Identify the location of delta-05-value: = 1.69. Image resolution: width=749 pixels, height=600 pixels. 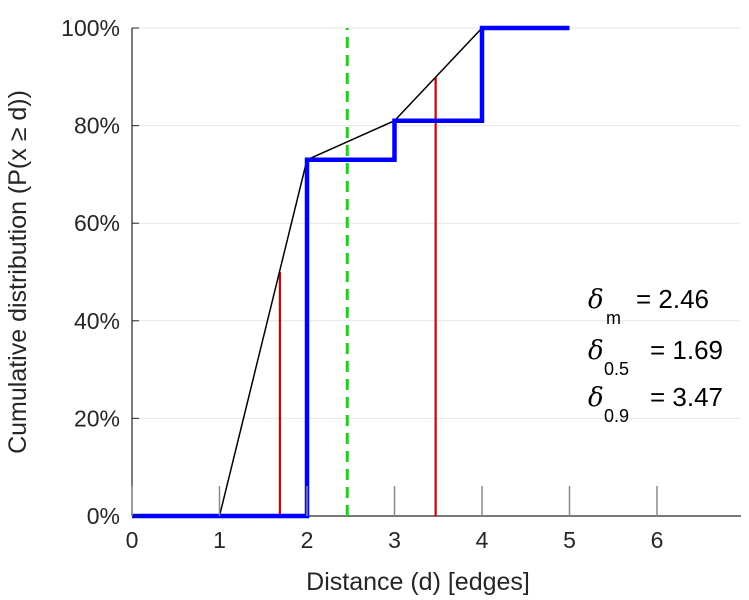
(686, 350).